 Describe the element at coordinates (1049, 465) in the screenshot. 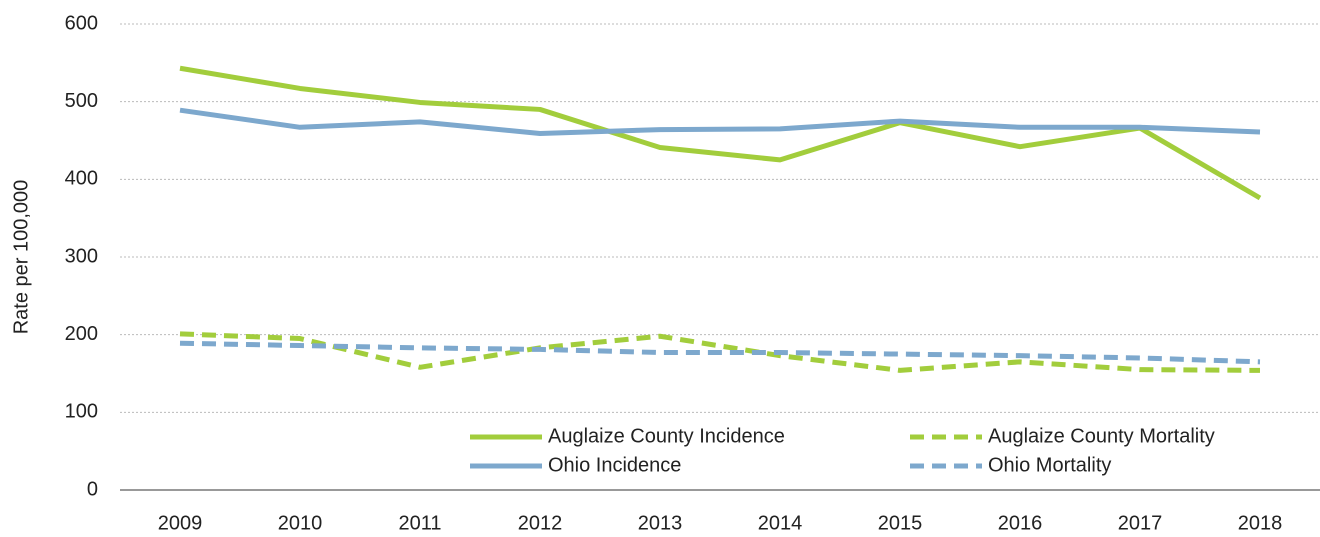

I see `legend-label: Ohio Mortality` at that location.